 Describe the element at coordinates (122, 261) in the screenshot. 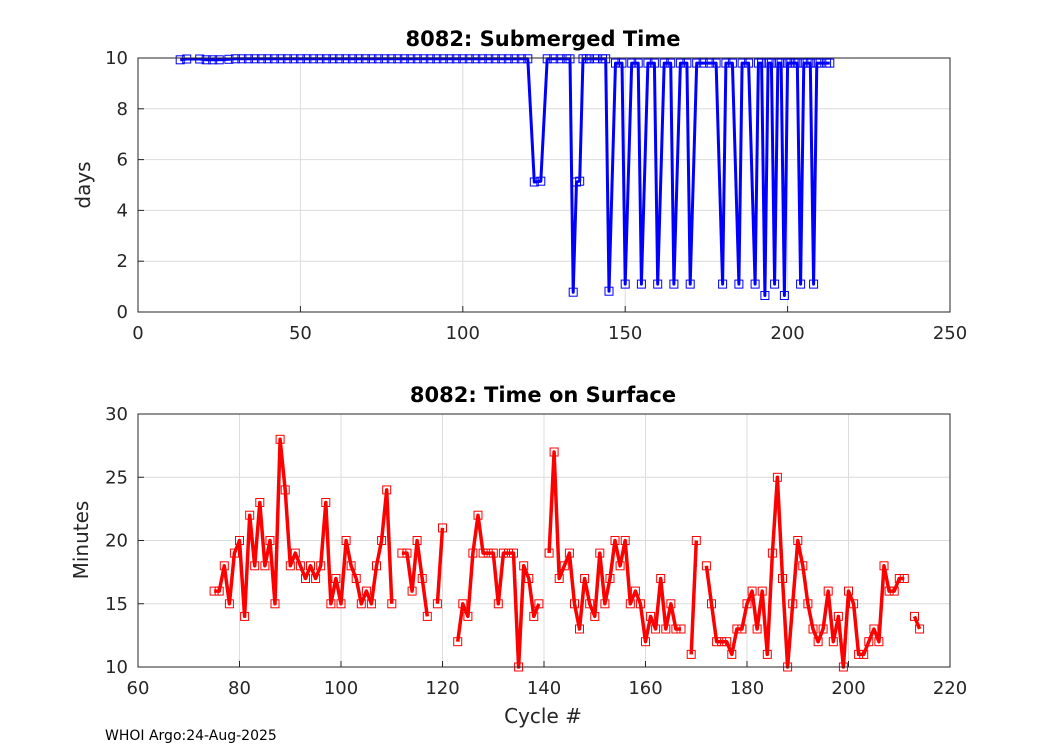

I see `y-tick-label: 2` at that location.